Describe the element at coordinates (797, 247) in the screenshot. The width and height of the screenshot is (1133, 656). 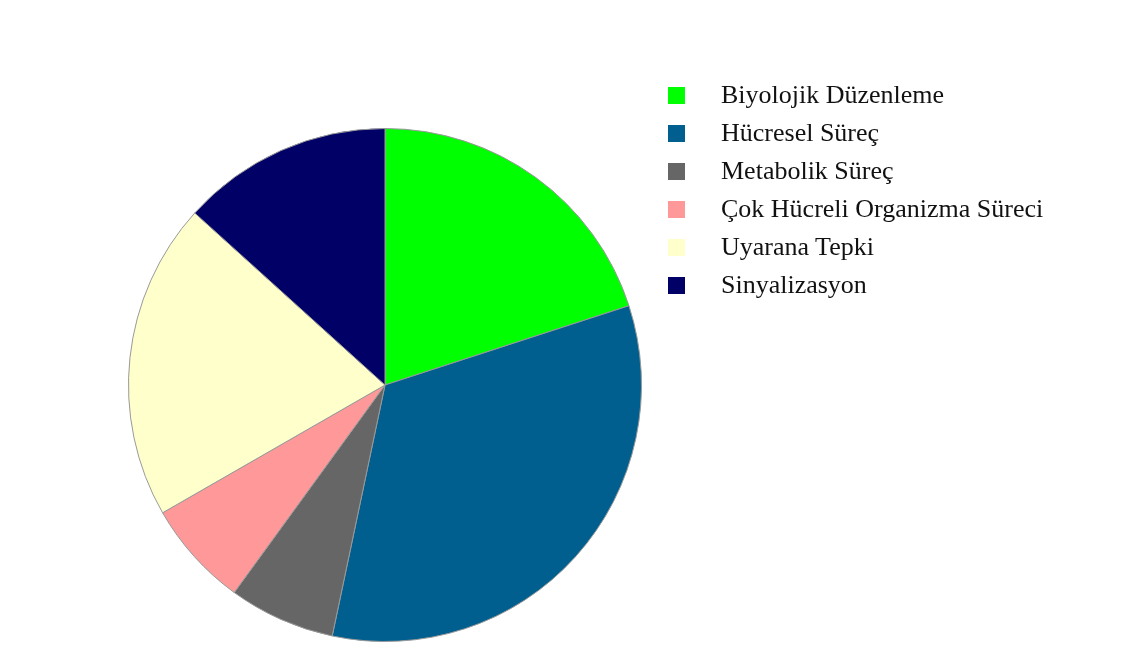
I see `legend-label: Uyarana Tepki` at that location.